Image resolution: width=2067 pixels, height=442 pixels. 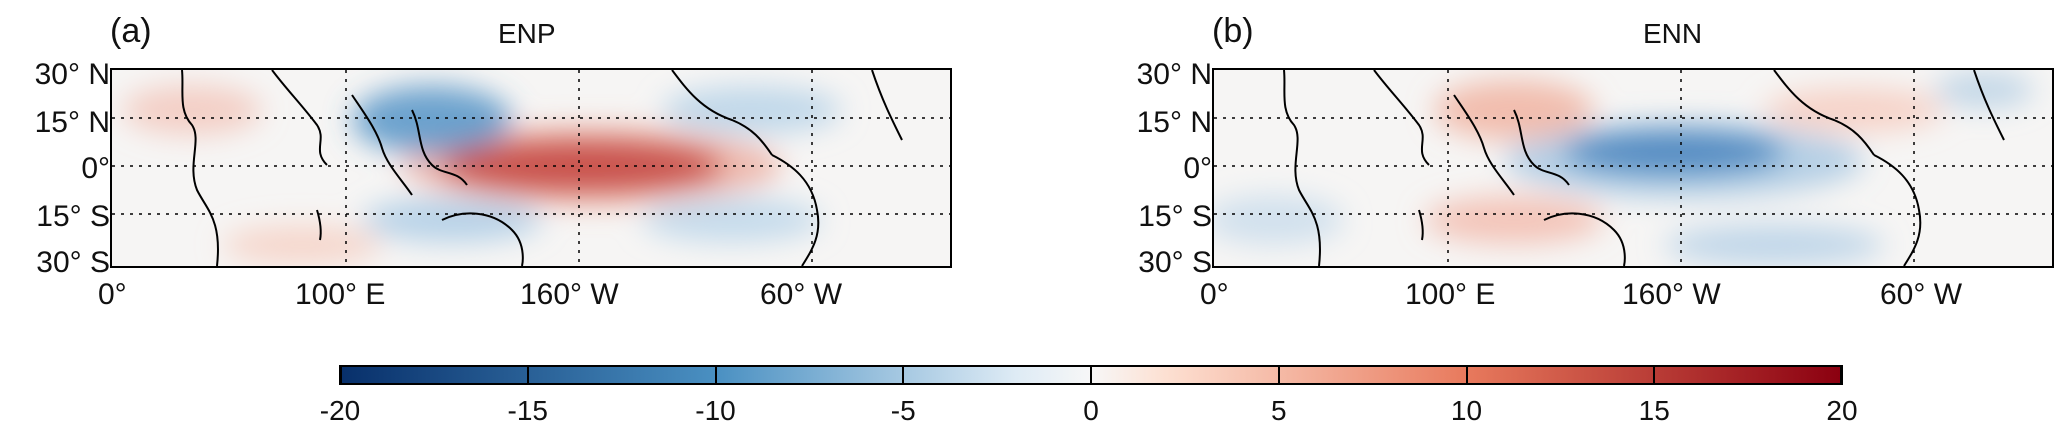 What do you see at coordinates (340, 294) in the screenshot?
I see `panel-a-lon-100e: 100° E` at bounding box center [340, 294].